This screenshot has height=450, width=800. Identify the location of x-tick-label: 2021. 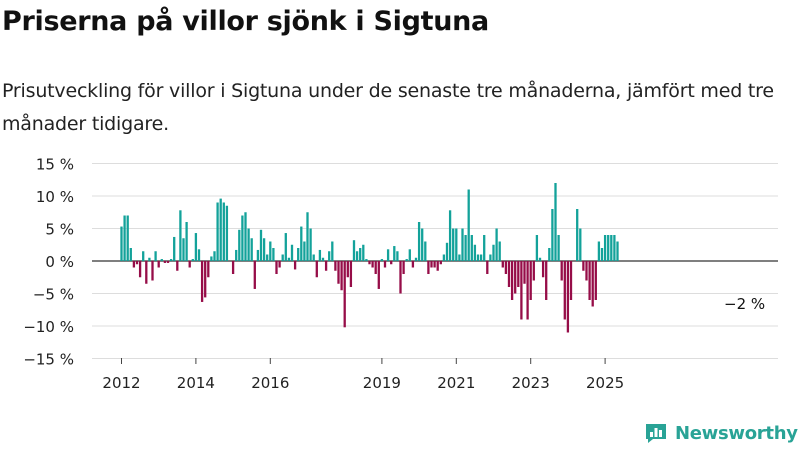
(456, 383).